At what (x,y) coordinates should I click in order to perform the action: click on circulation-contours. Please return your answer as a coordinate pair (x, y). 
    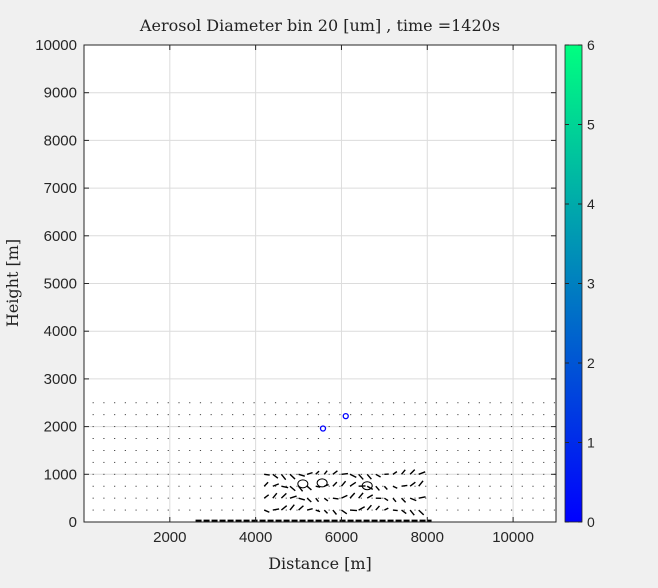
    Looking at the image, I should click on (335, 484).